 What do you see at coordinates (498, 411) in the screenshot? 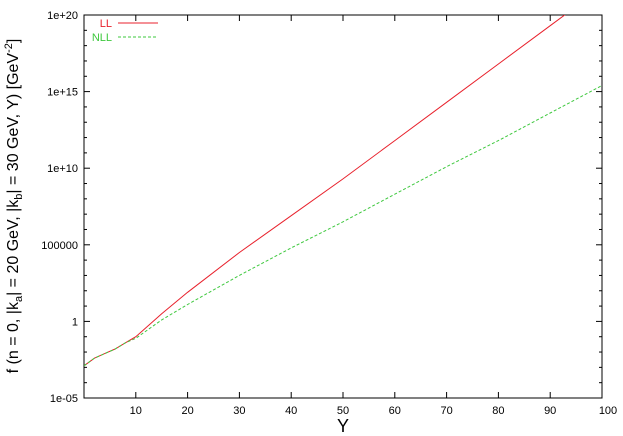
I see `x-tick-label: 80` at bounding box center [498, 411].